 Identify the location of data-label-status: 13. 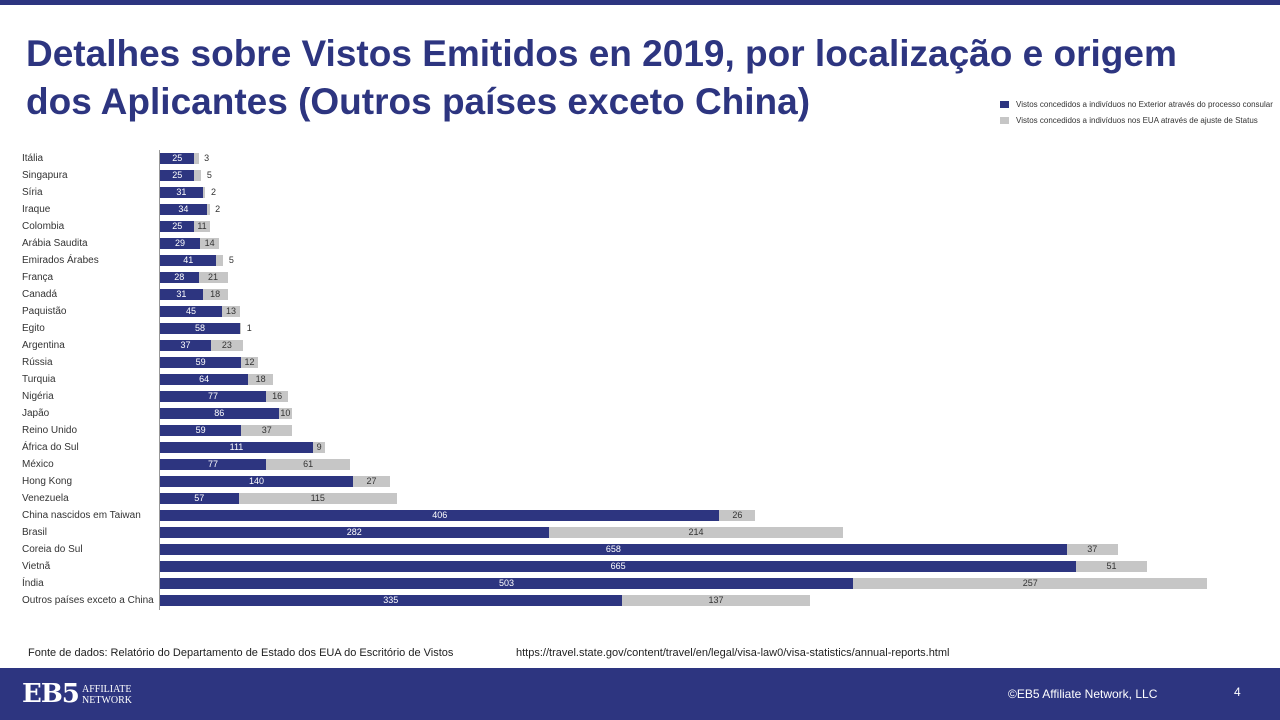
(230, 311).